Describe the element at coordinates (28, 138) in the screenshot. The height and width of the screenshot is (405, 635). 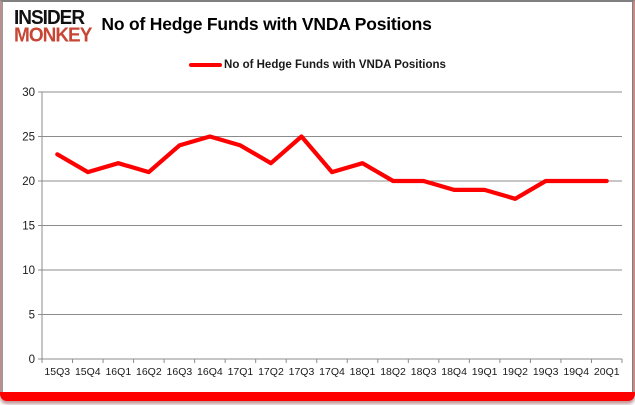
I see `y-axis-tick-label: 25` at that location.